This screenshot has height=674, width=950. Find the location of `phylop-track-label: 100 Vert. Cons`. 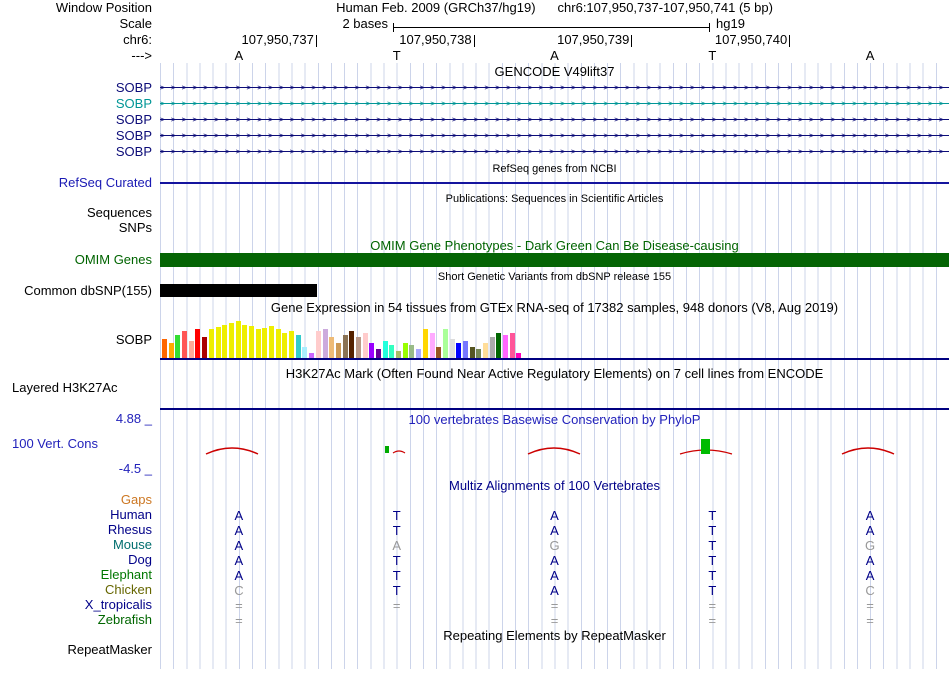

phylop-track-label: 100 Vert. Cons is located at coordinates (55, 443).